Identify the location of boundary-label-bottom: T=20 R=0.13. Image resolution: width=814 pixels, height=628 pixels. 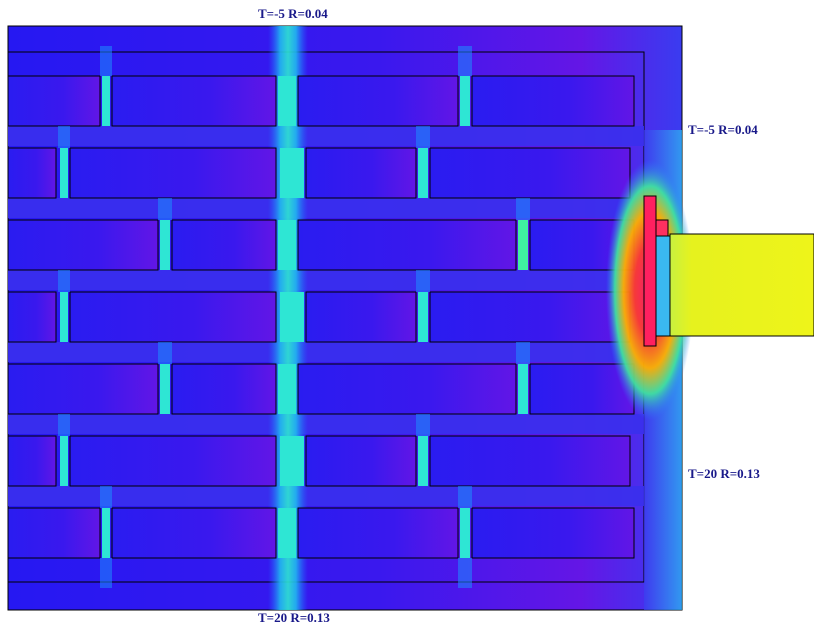
(294, 617).